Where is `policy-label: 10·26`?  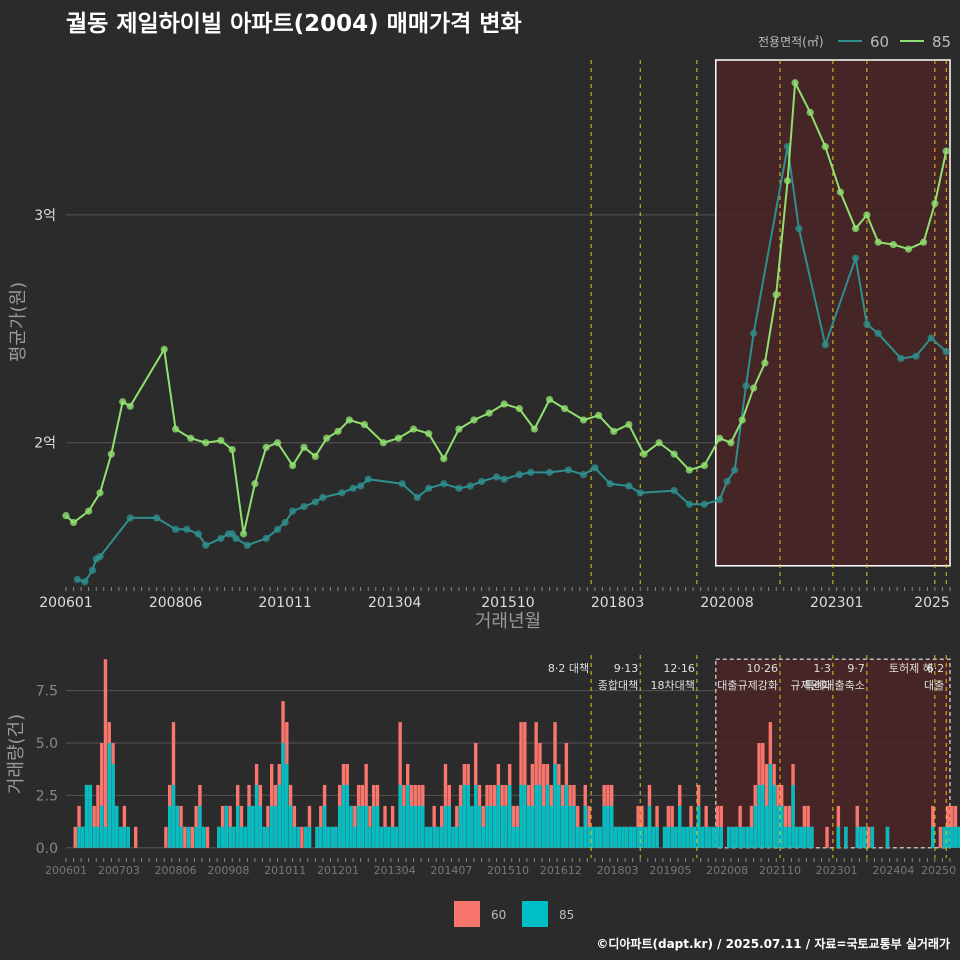 policy-label: 10·26 is located at coordinates (763, 668).